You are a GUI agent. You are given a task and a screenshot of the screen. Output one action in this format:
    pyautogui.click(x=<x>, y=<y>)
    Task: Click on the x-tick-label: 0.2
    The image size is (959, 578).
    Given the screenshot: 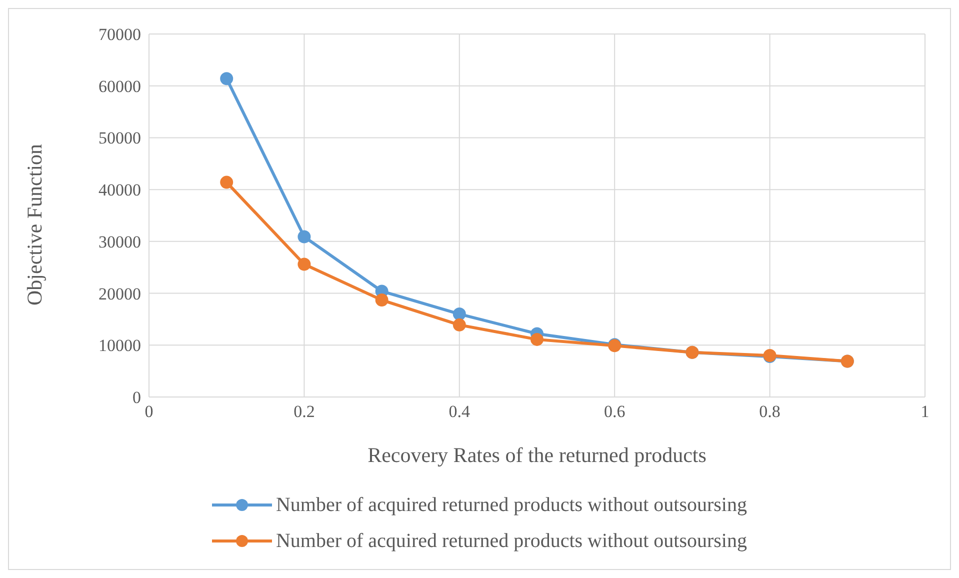 What is the action you would take?
    pyautogui.click(x=304, y=412)
    